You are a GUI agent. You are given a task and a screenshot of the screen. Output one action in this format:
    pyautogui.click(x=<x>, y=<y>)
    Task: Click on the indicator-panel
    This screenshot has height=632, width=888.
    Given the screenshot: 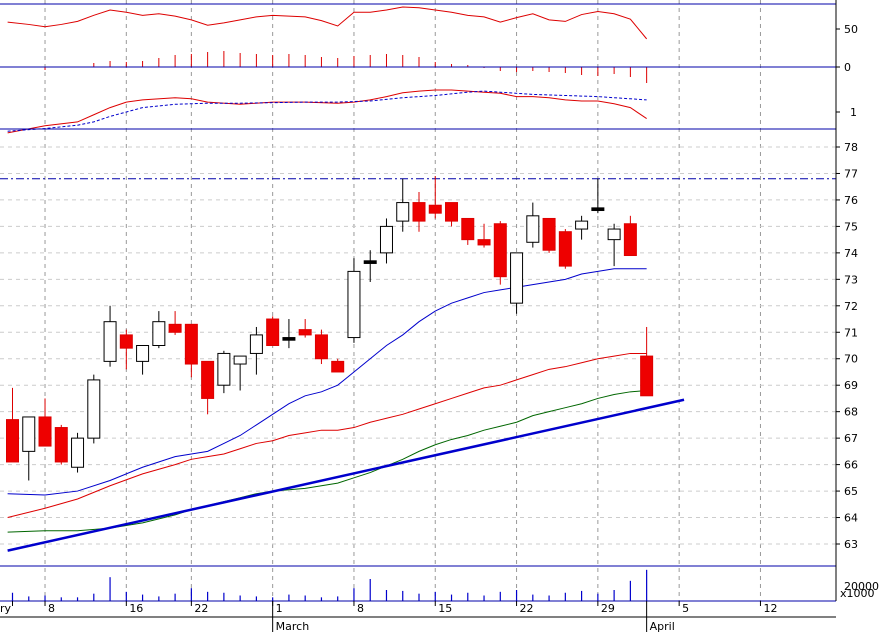 What is the action you would take?
    pyautogui.click(x=327, y=111)
    